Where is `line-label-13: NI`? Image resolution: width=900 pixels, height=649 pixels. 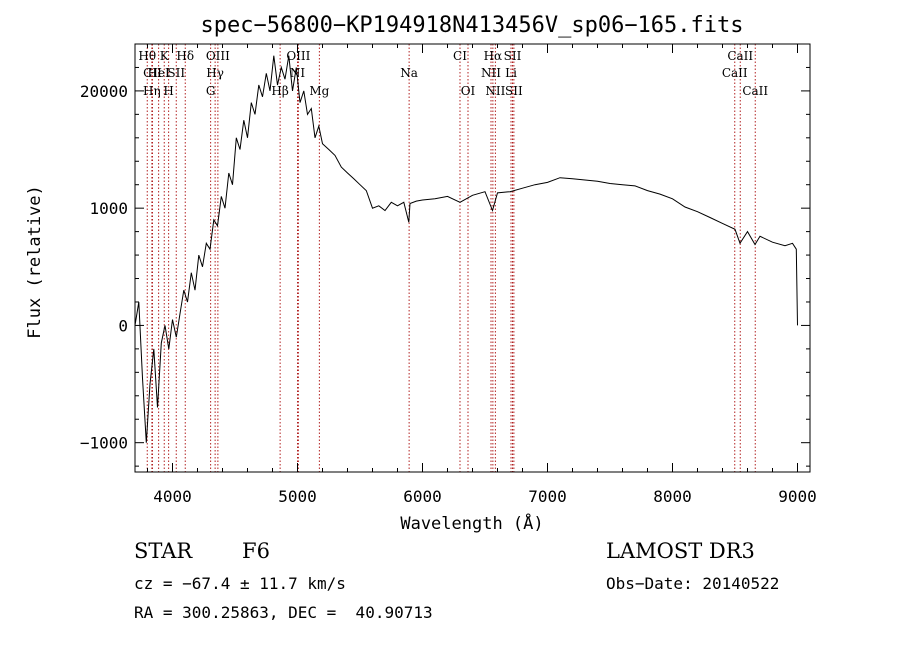 line-label-13: NI is located at coordinates (298, 73).